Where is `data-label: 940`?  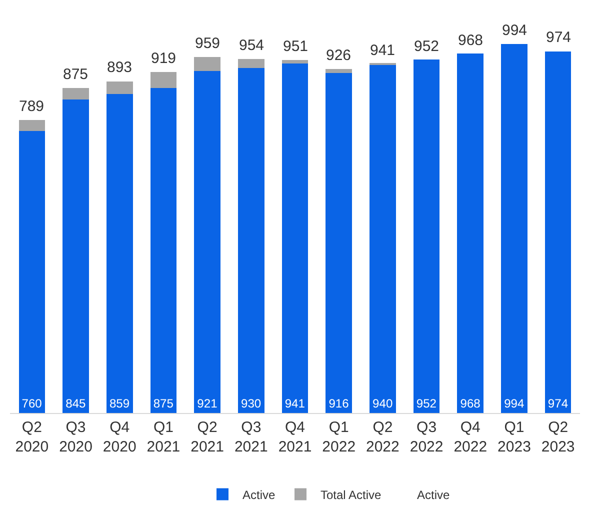
data-label: 940 is located at coordinates (382, 403).